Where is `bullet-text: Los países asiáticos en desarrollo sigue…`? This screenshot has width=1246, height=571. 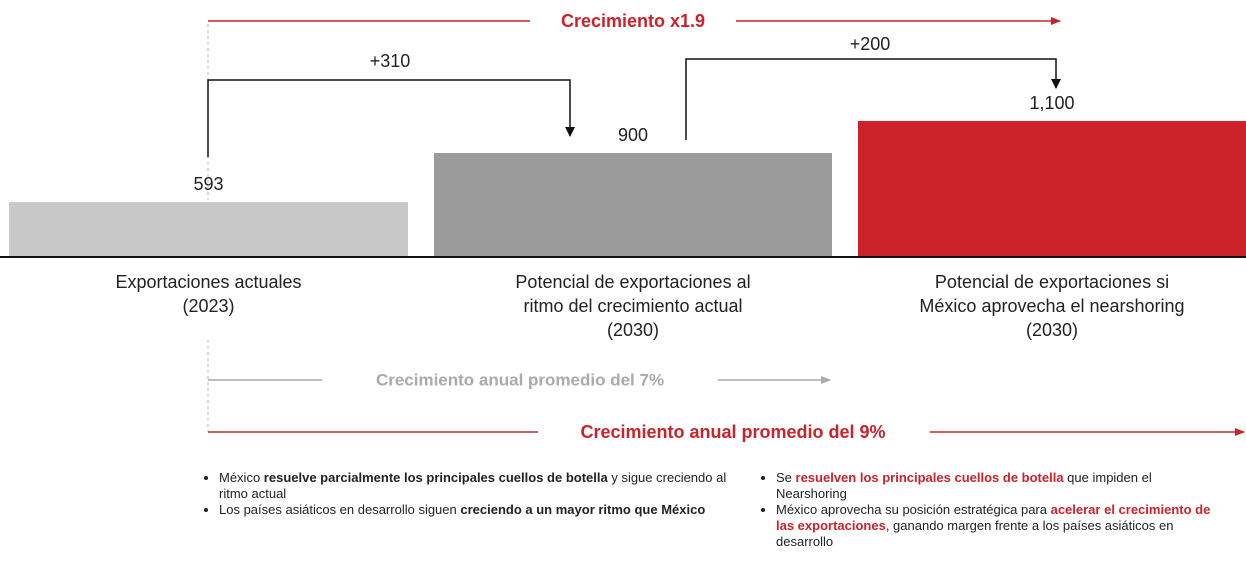 bullet-text: Los países asiáticos en desarrollo sigue… is located at coordinates (340, 509).